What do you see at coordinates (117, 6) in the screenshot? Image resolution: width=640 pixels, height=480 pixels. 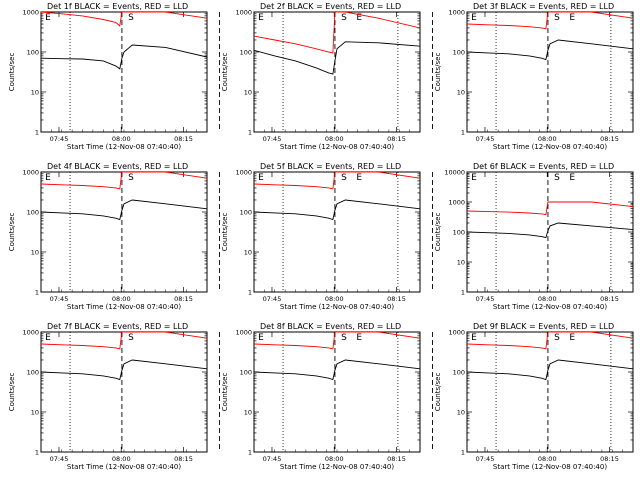 I see `panel-title: Det 1f BLACK = Events, RED = LLD` at bounding box center [117, 6].